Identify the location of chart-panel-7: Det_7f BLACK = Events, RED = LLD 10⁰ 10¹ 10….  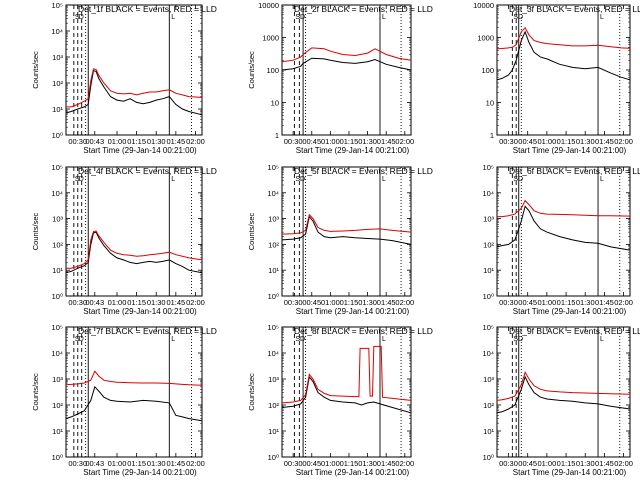
(124, 400).